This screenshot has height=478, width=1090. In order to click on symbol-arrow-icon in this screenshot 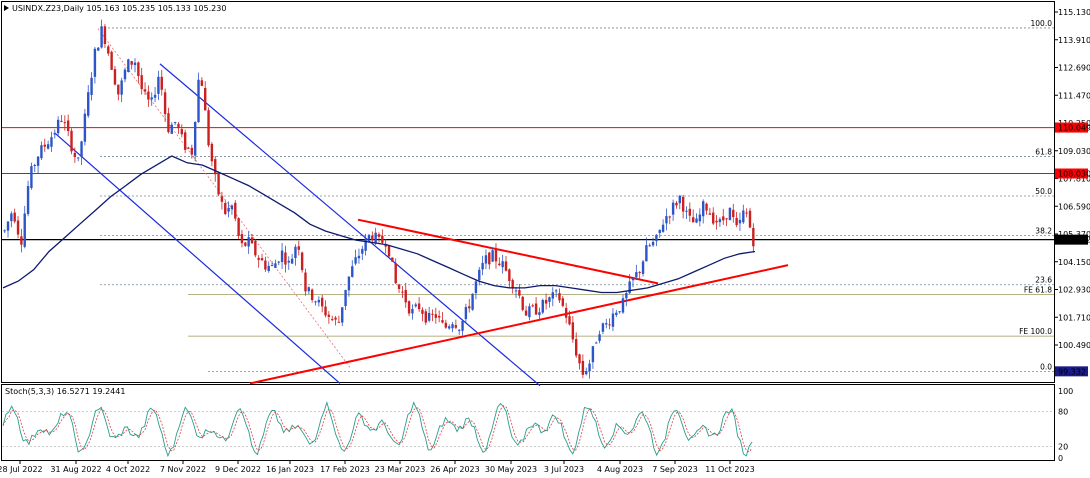, I will do `click(6, 8)`.